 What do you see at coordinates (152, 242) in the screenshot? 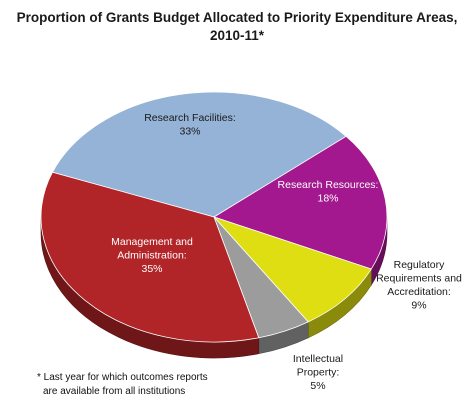
I see `slice-label-line: Management and` at bounding box center [152, 242].